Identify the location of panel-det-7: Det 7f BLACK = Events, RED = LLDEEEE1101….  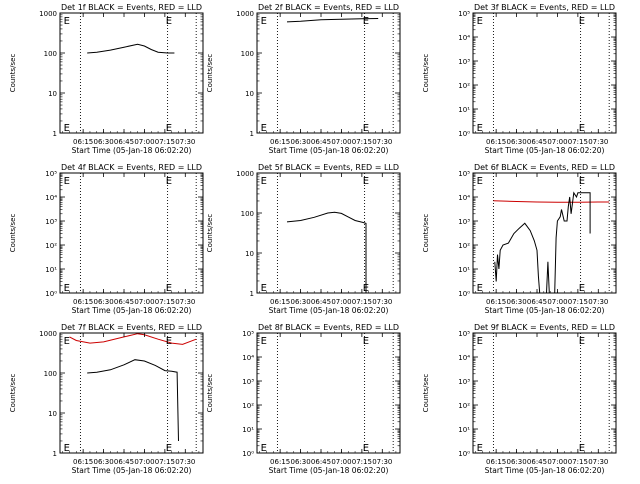
(106, 399).